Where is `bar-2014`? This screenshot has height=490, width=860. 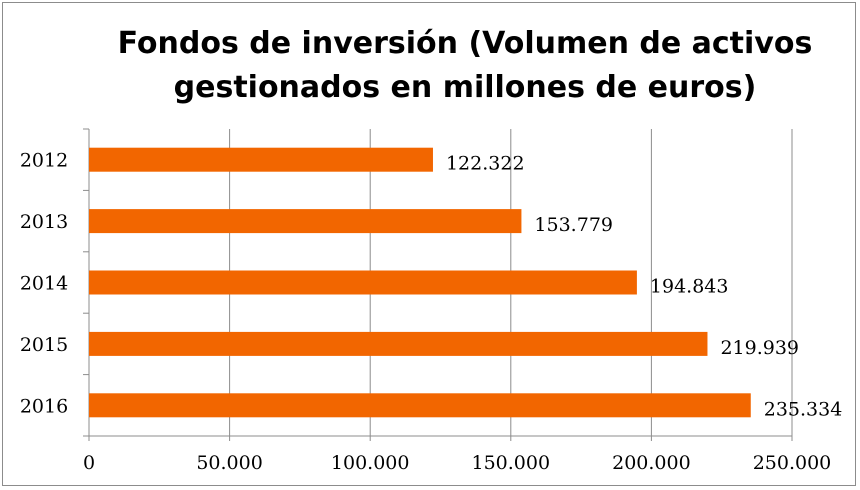
bar-2014 is located at coordinates (363, 282).